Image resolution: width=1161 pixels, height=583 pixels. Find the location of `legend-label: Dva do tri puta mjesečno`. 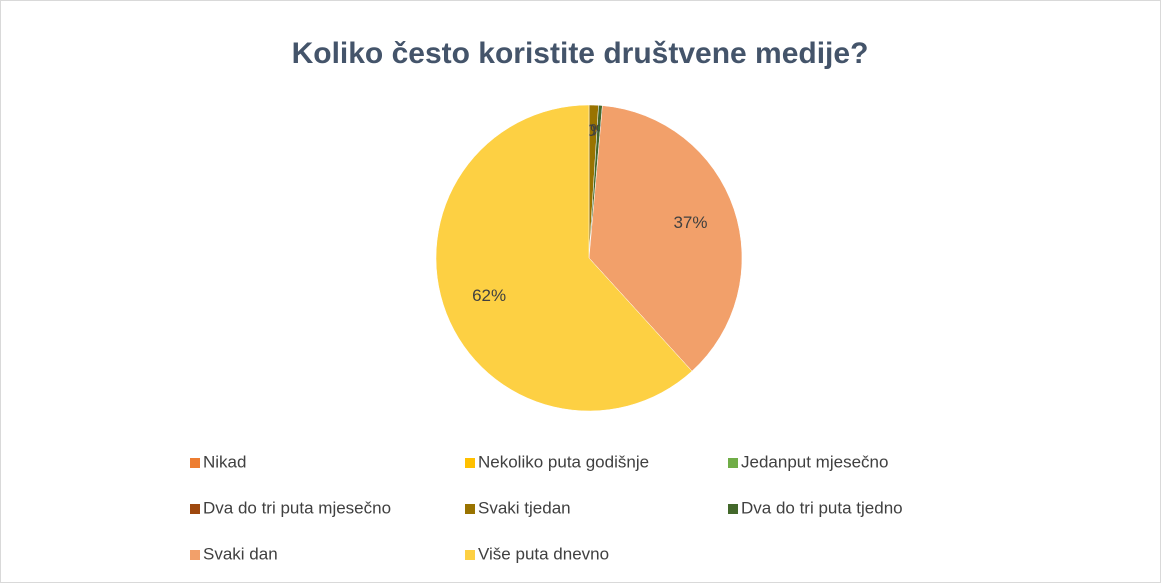

legend-label: Dva do tri puta mjesečno is located at coordinates (297, 507).